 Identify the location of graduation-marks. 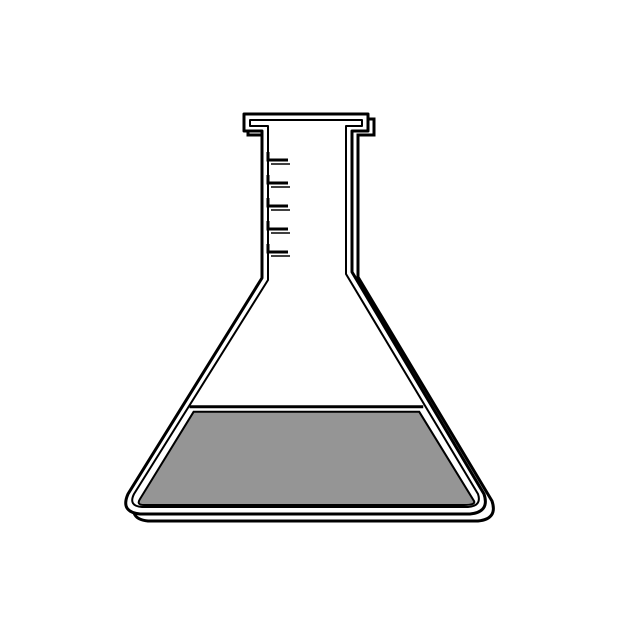
(278, 204).